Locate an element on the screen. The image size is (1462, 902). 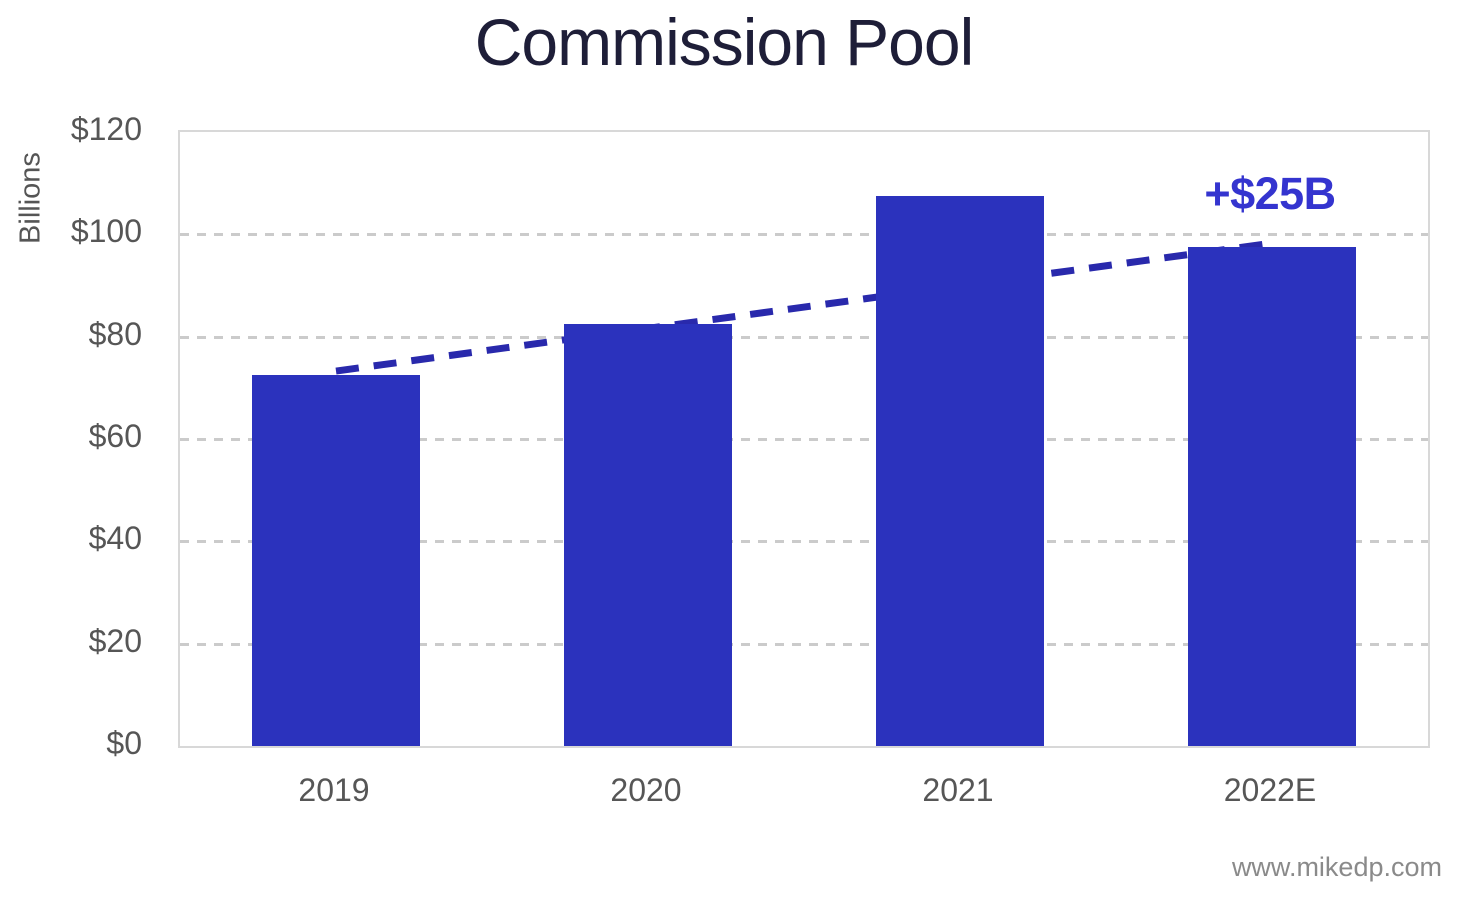
x-axis-label-2019: 2019 is located at coordinates (334, 790).